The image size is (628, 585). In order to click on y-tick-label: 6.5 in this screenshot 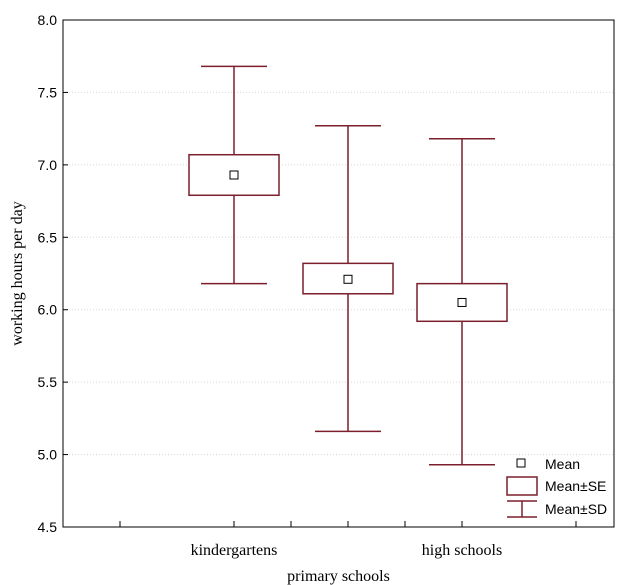, I will do `click(48, 237)`.